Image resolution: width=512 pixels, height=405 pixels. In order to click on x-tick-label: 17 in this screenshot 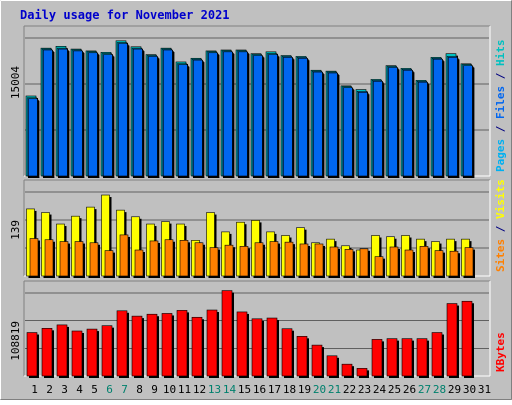, I will do `click(274, 389)`.